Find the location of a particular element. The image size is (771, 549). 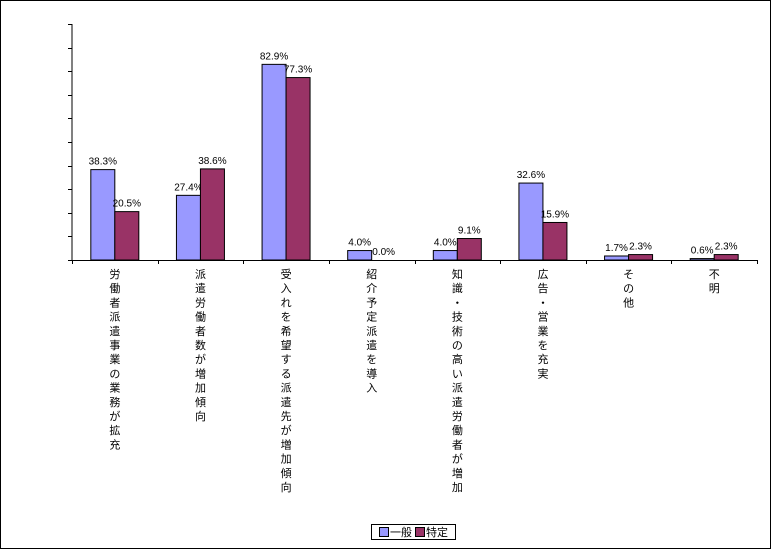

category-label: 不明 is located at coordinates (714, 281).